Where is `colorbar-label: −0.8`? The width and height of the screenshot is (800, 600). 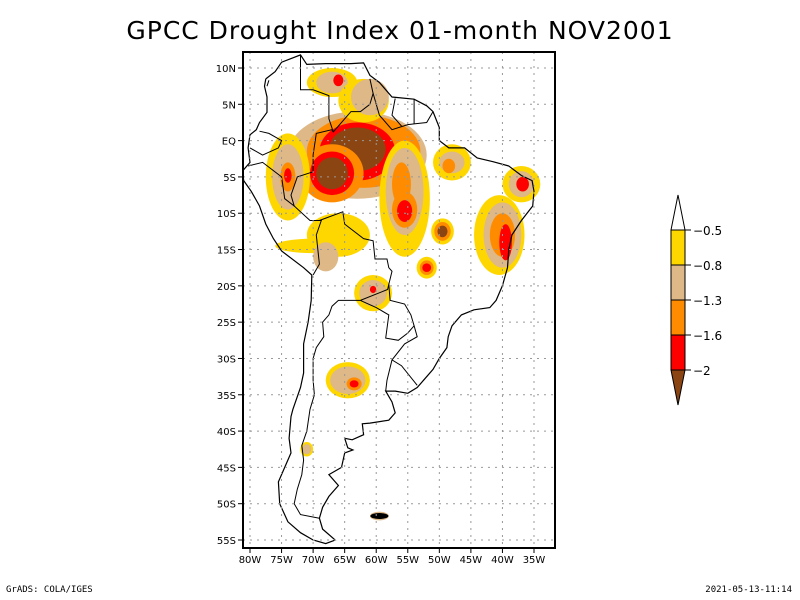 colorbar-label: −0.8 is located at coordinates (707, 266).